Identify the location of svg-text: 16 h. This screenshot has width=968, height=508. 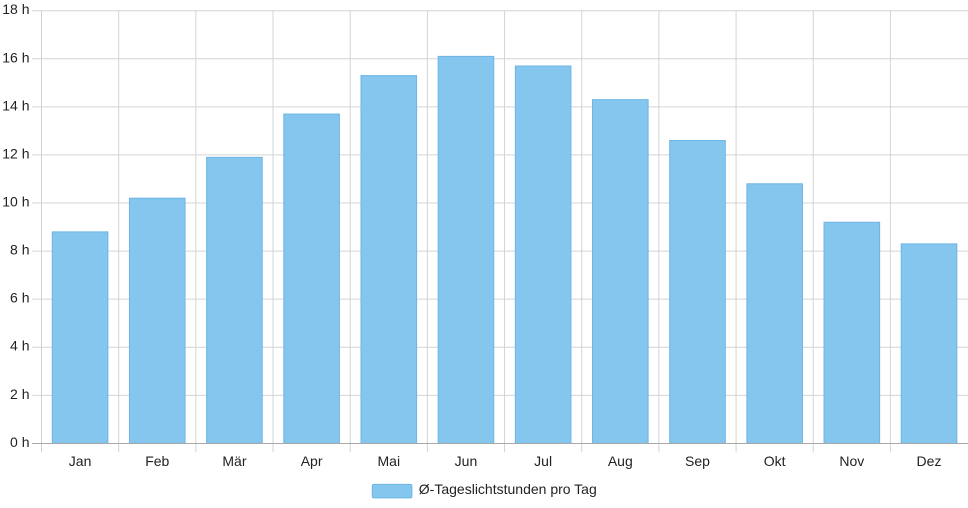
(15, 57).